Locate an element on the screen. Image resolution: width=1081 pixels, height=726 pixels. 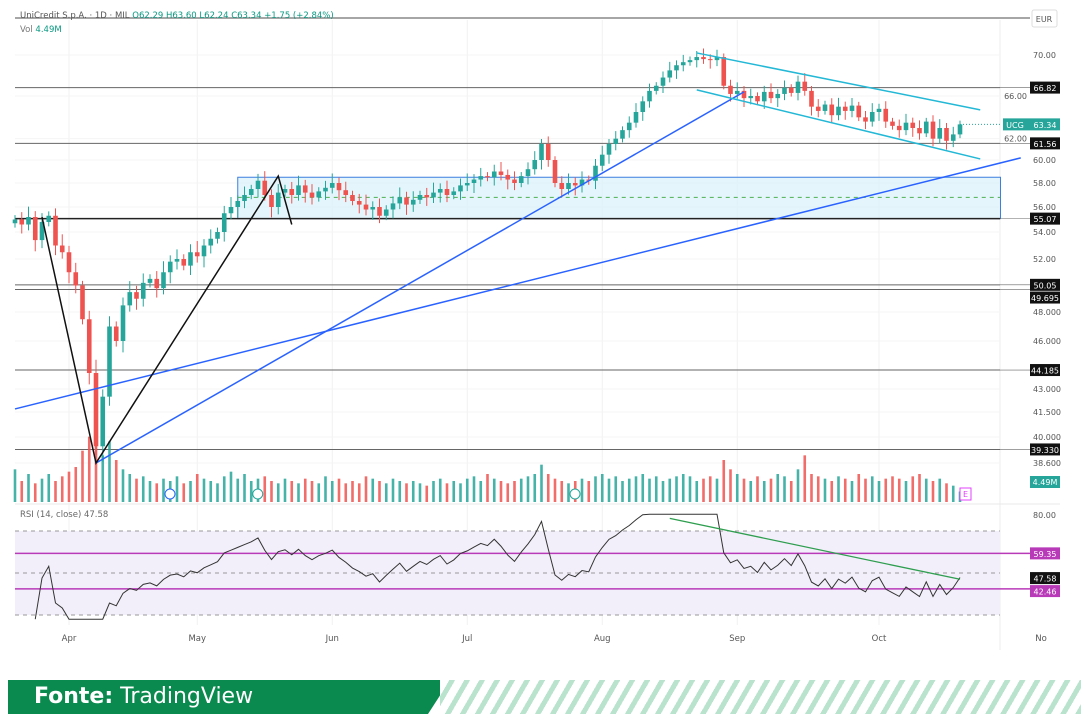
rsi-line is located at coordinates (497, 566).